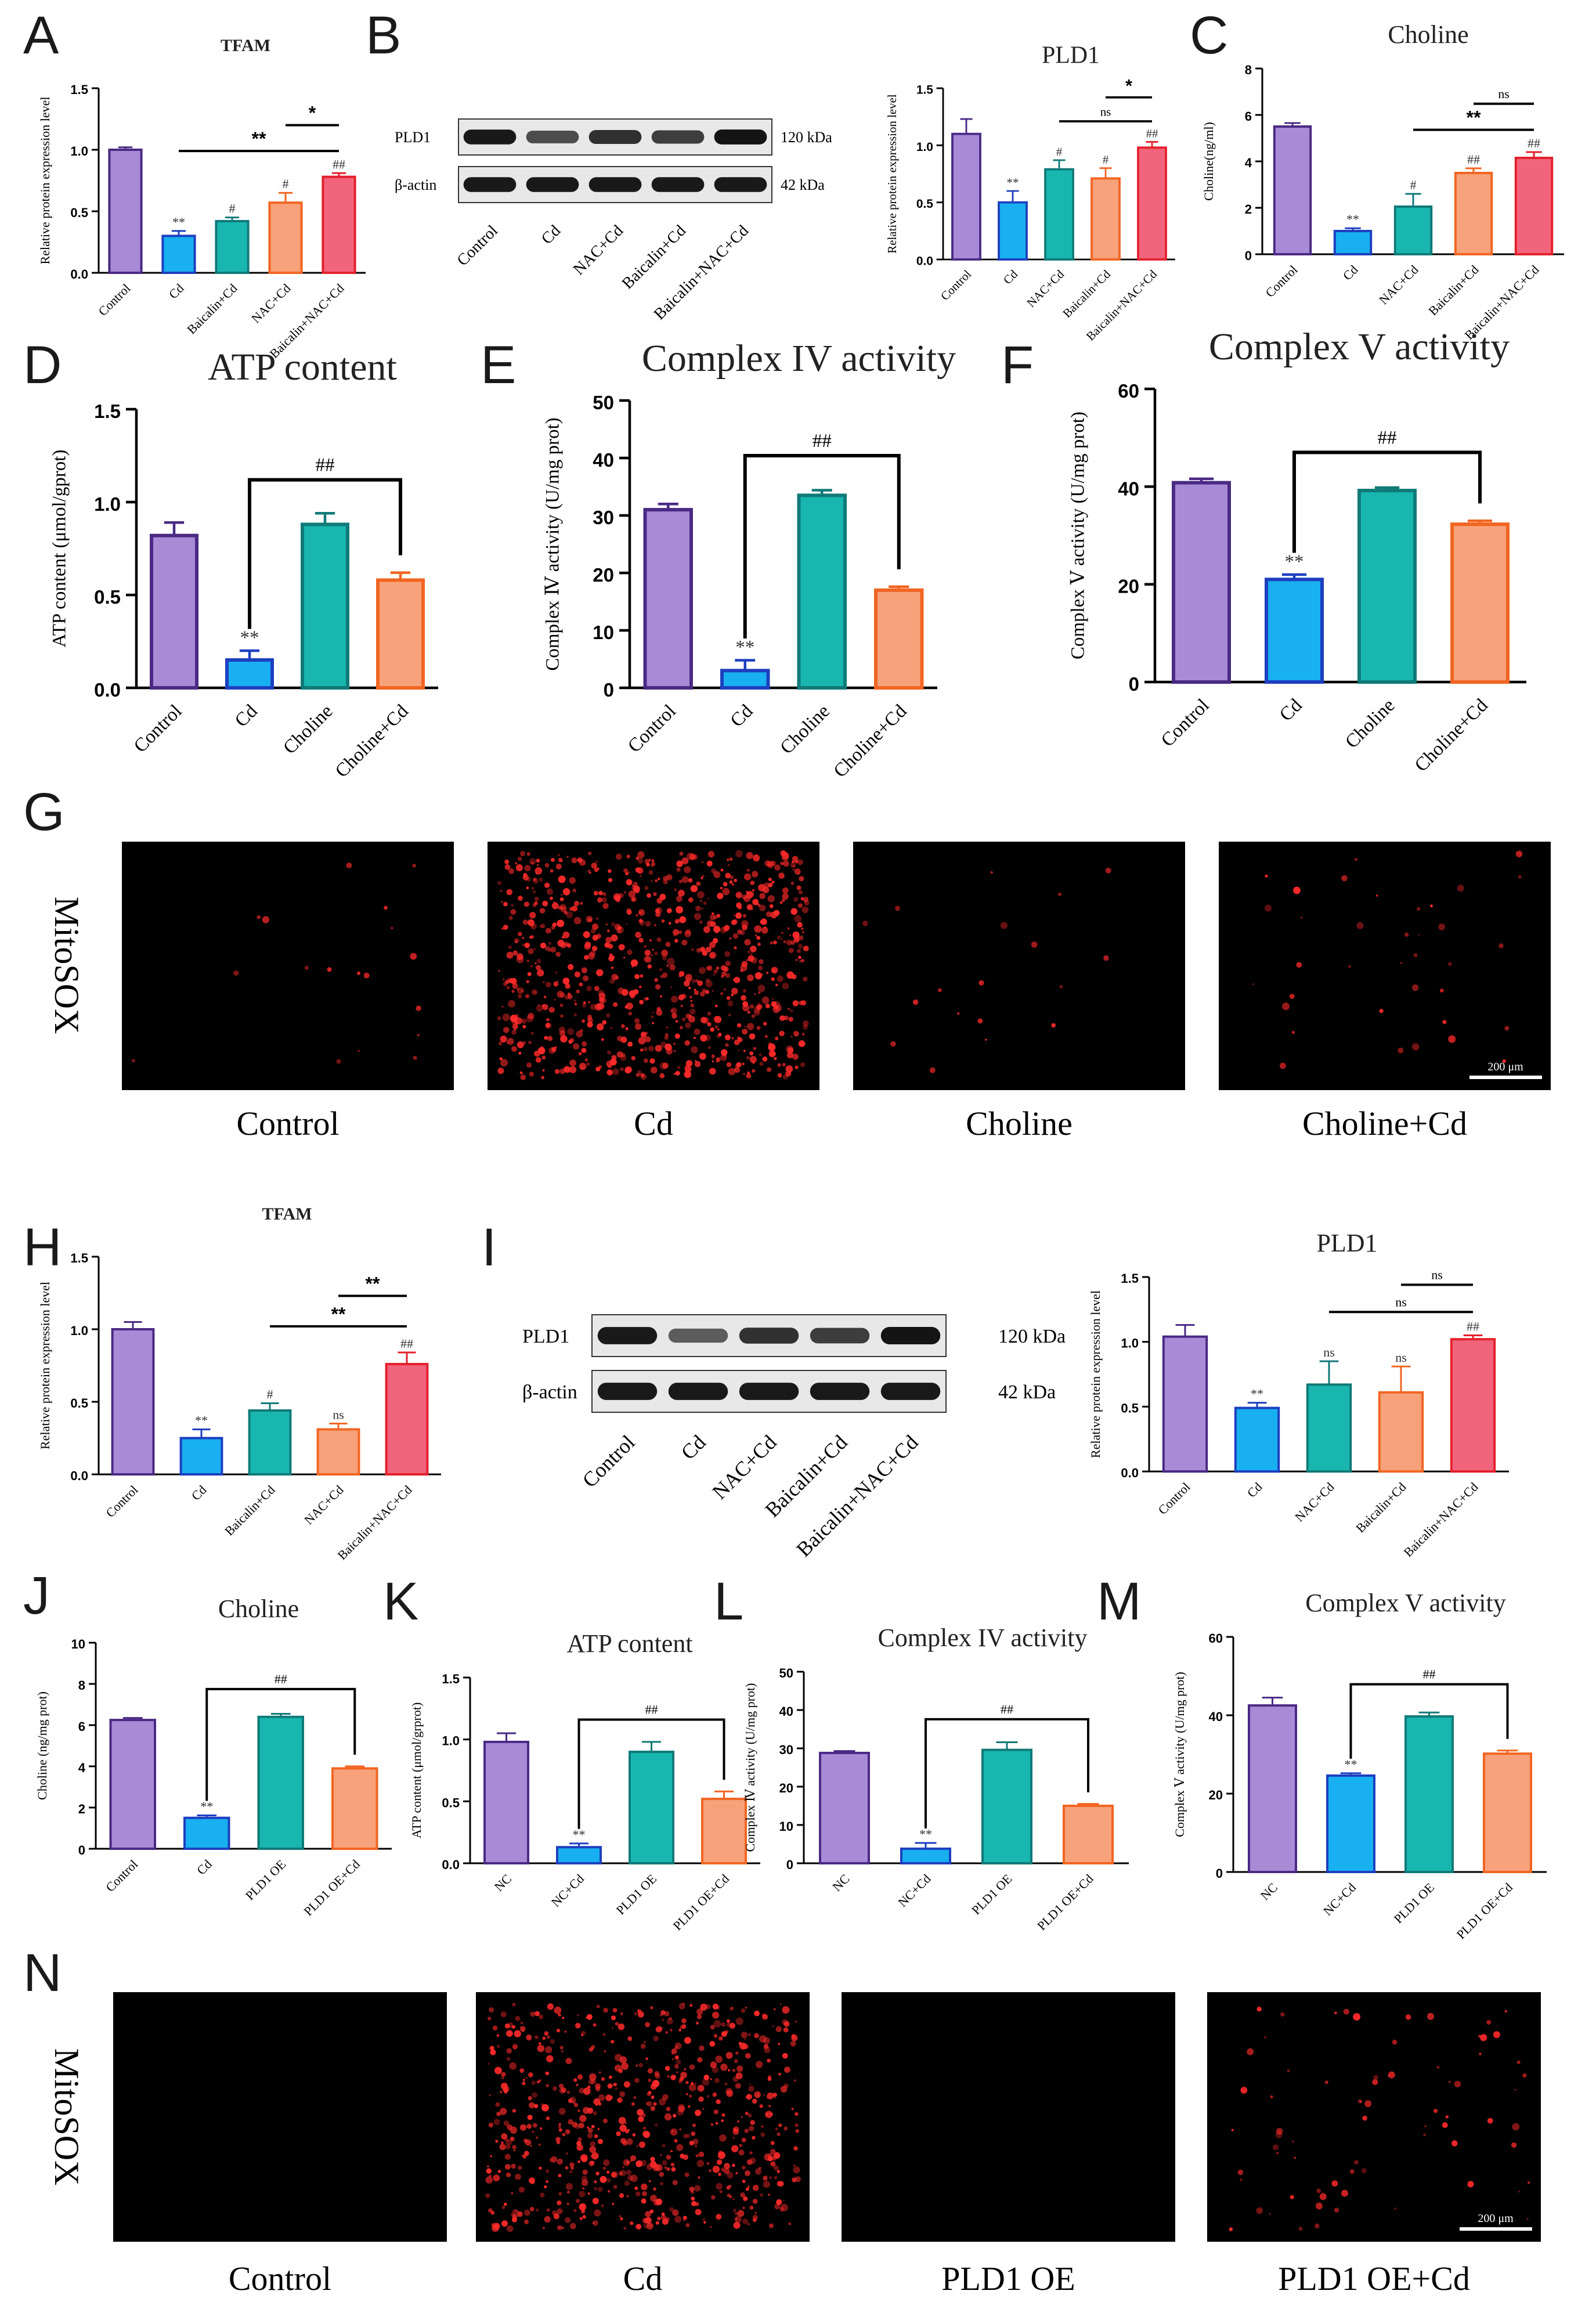  What do you see at coordinates (1248, 70) in the screenshot?
I see `y-tick-label: 8` at bounding box center [1248, 70].